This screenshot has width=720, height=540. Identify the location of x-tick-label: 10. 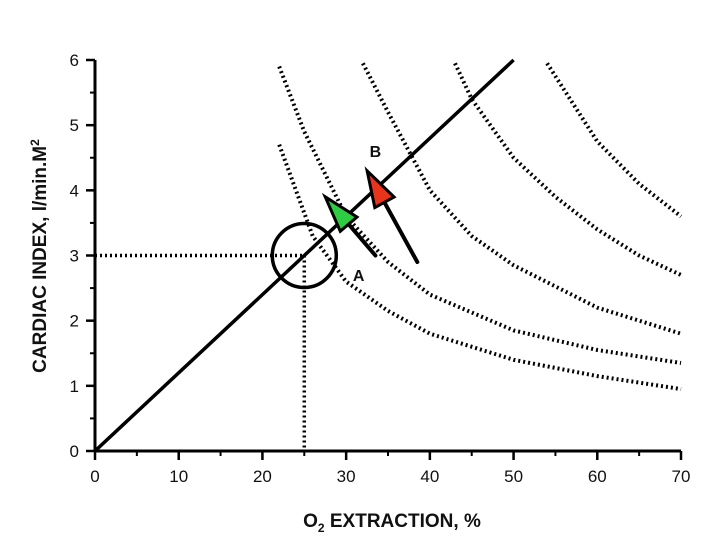
(178, 476).